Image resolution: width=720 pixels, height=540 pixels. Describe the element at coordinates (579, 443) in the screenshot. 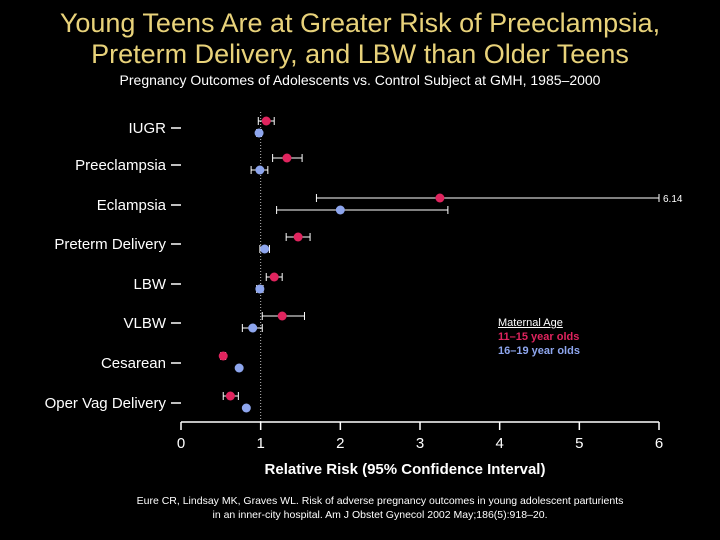

I see `x-tick-label-5: 5` at that location.